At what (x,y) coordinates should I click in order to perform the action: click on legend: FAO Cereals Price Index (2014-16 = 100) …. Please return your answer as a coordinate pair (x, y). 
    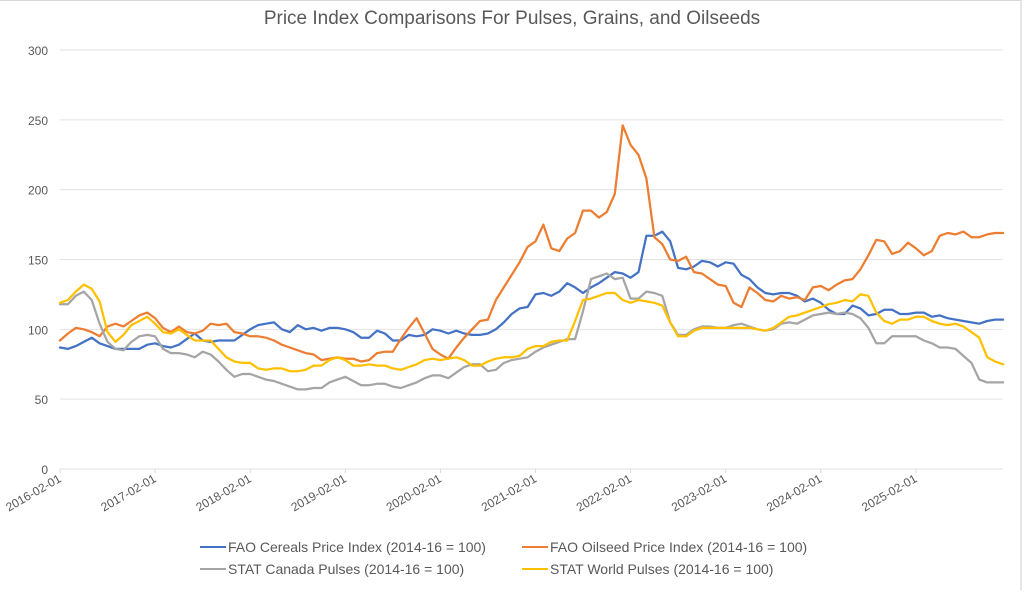
    Looking at the image, I should click on (520, 558).